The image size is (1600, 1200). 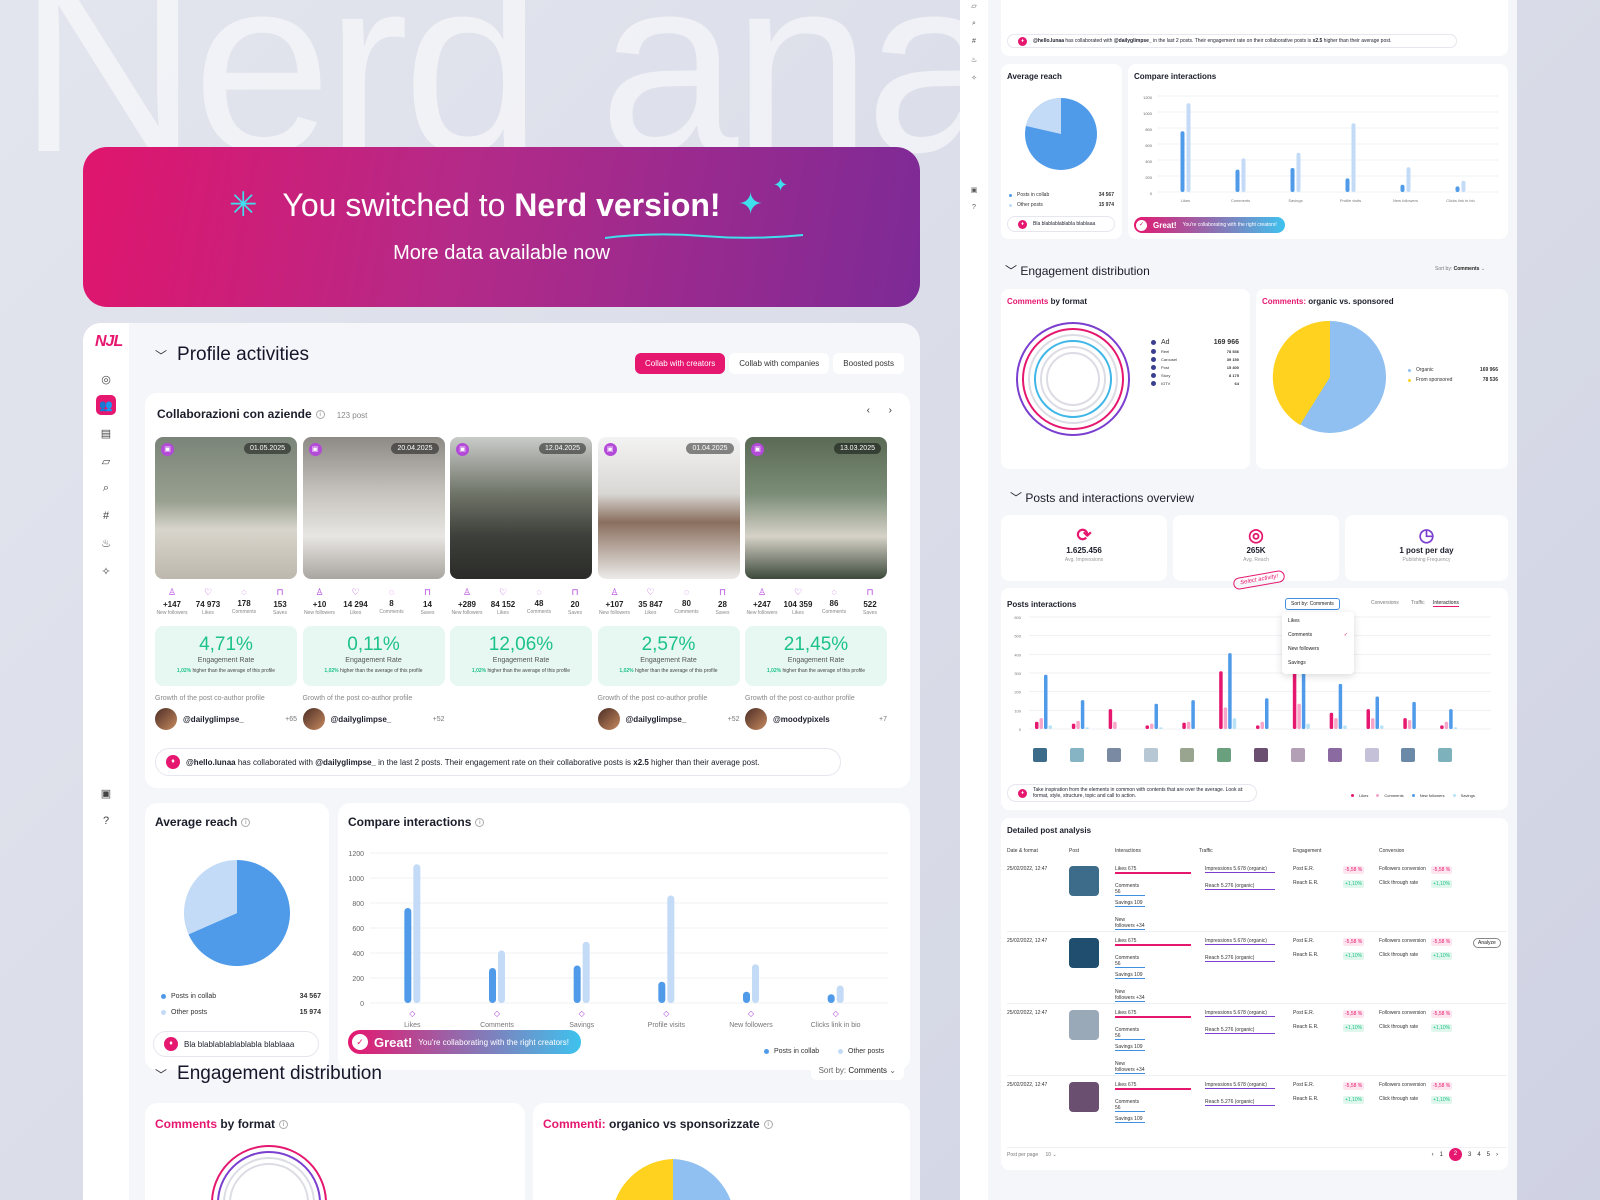 What do you see at coordinates (668, 660) in the screenshot?
I see `engagement-rate-label: Engagement Rate` at bounding box center [668, 660].